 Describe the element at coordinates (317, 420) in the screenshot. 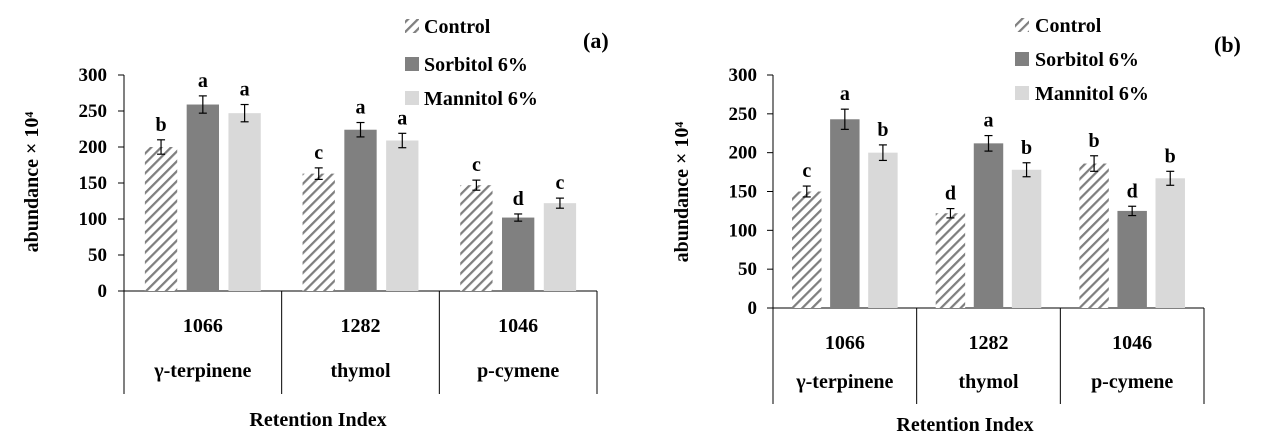

I see `x-axis-title-a: Retention Index` at that location.